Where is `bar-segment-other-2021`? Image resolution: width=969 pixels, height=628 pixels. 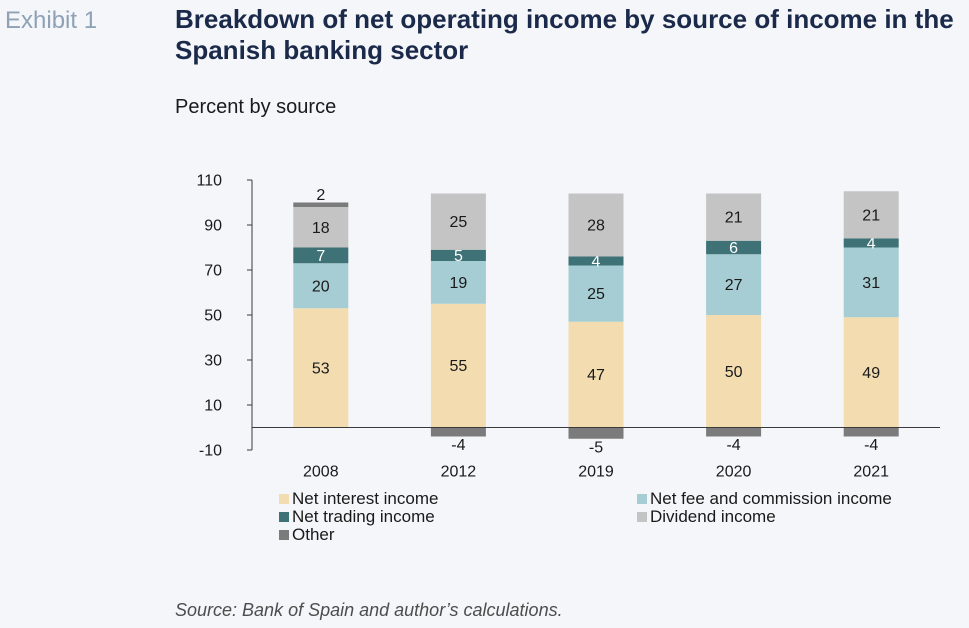 bar-segment-other-2021 is located at coordinates (871, 432).